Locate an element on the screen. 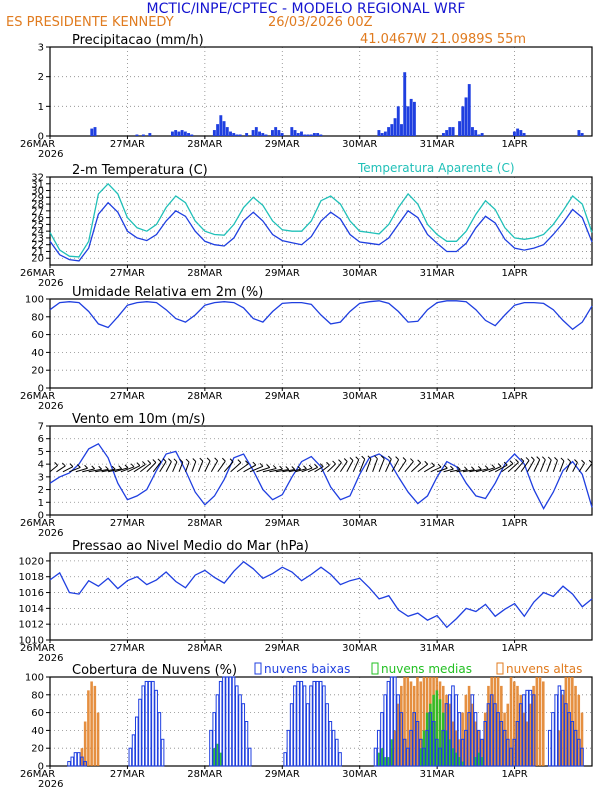  y-tick-label: 2 is located at coordinates (41, 490).